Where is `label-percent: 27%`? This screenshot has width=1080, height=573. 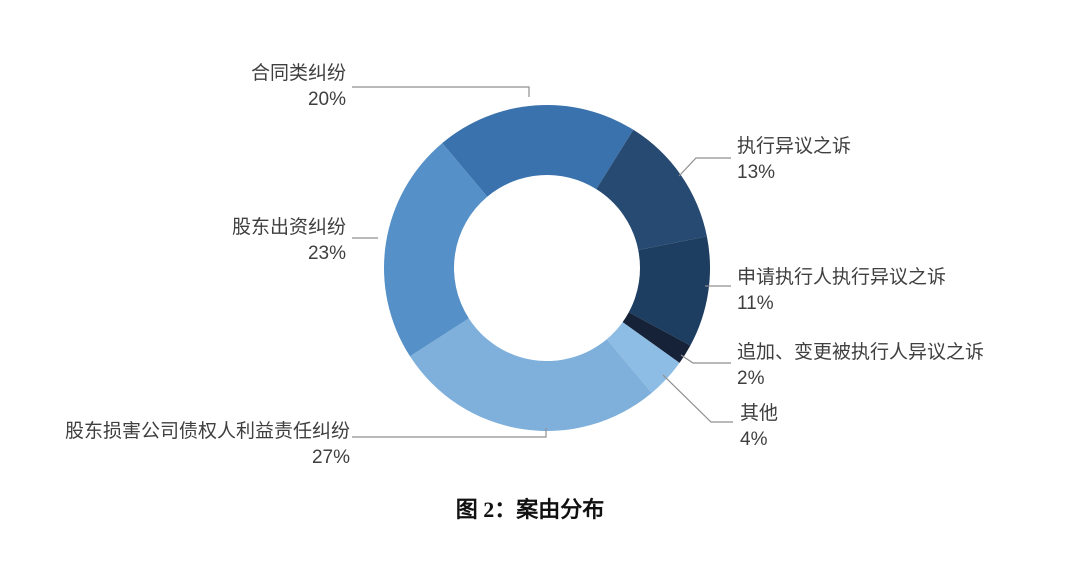
label-percent: 27% is located at coordinates (330, 457).